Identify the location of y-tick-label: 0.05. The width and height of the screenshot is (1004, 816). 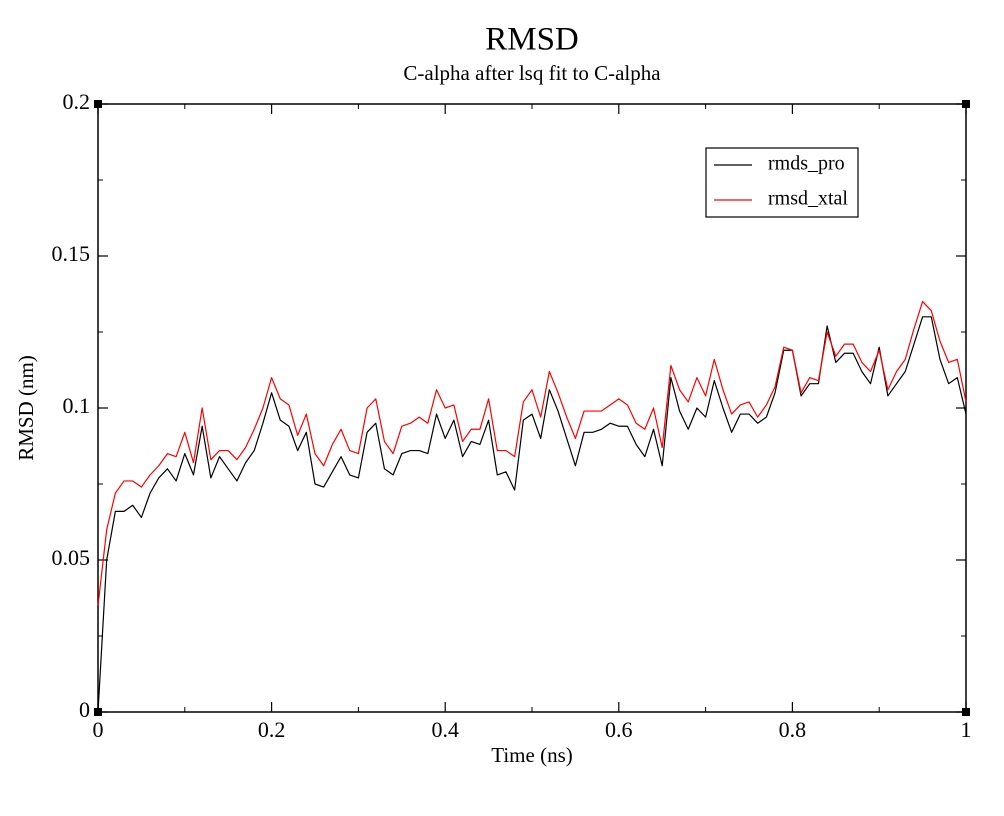
(71, 557).